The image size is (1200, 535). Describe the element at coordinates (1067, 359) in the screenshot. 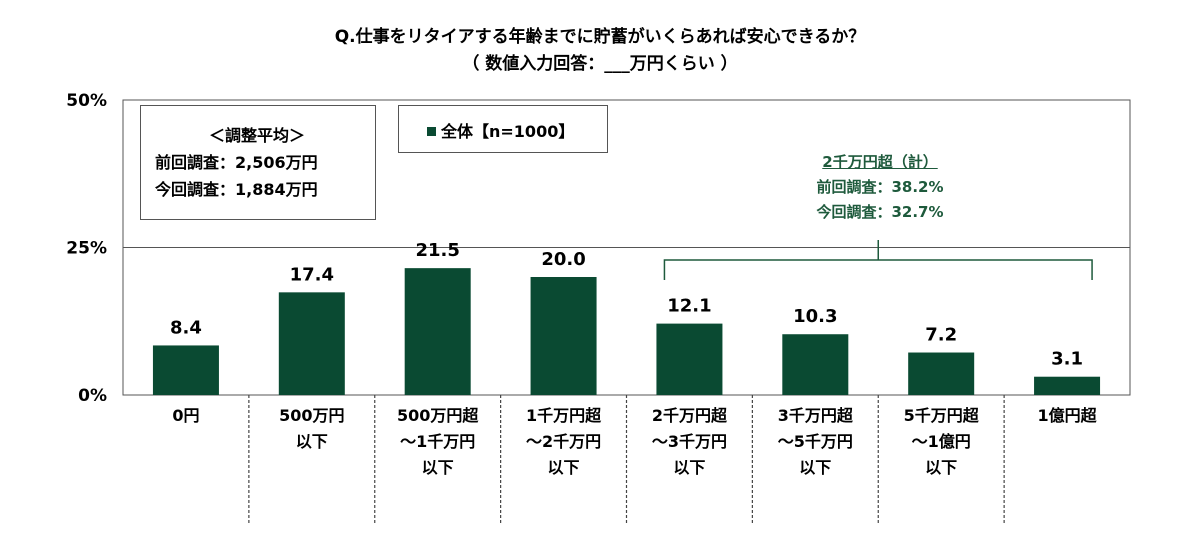

I see `bar-value-label: 3.1` at that location.